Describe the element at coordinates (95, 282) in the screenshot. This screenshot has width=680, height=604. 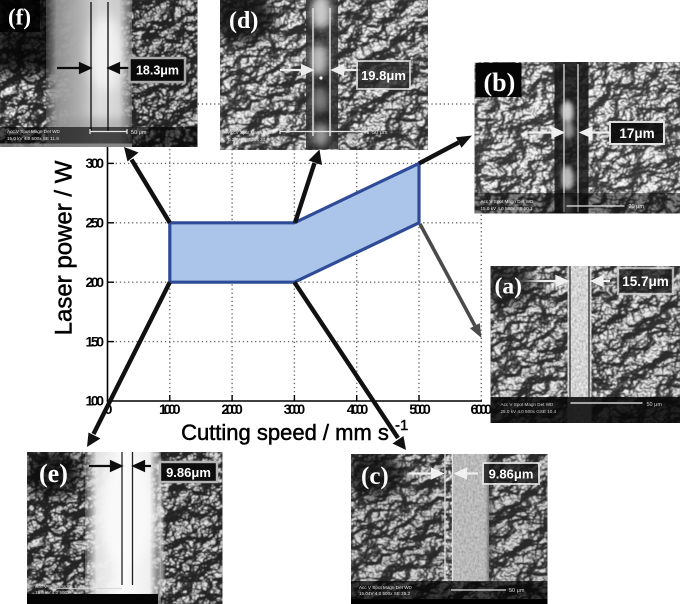
I see `svg-text: 200` at that location.